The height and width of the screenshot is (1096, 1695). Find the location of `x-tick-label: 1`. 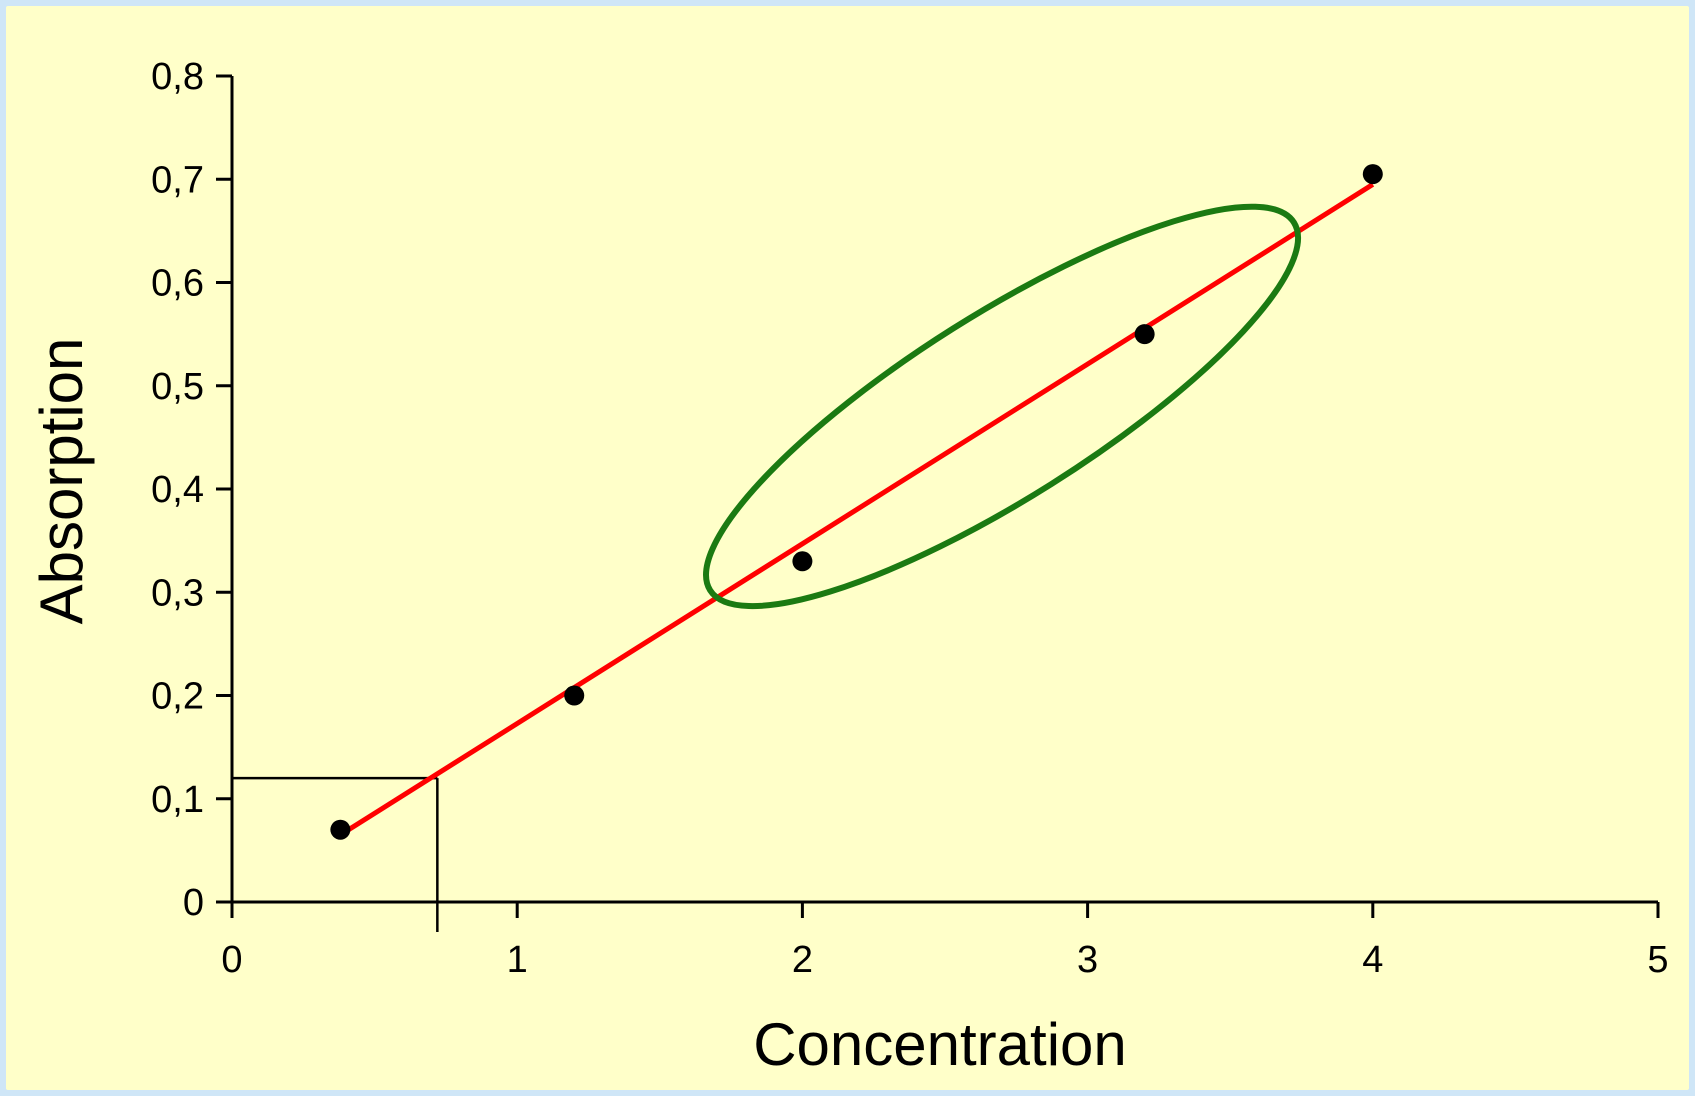

x-tick-label: 1 is located at coordinates (517, 960).